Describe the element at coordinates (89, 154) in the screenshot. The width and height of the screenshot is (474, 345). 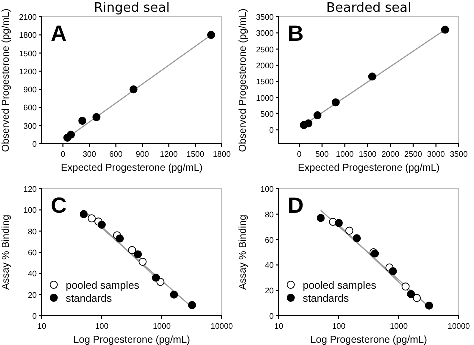
I see `x-tick-label: 300` at that location.